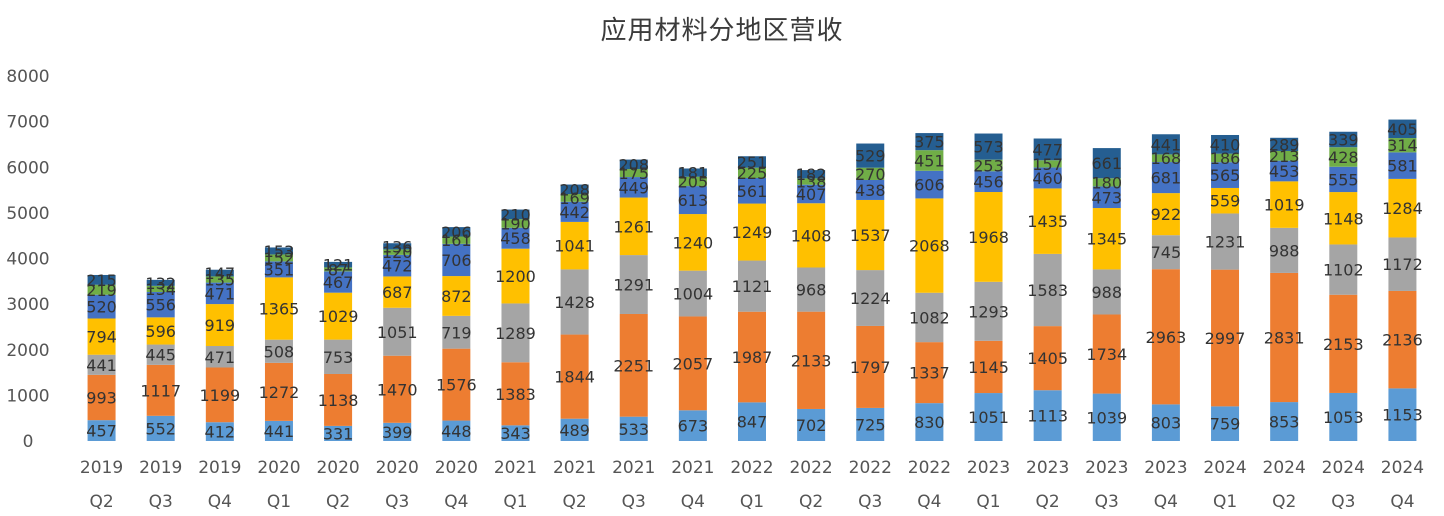 This screenshot has height=516, width=1444. Describe the element at coordinates (1107, 292) in the screenshot. I see `data-label: 988` at that location.